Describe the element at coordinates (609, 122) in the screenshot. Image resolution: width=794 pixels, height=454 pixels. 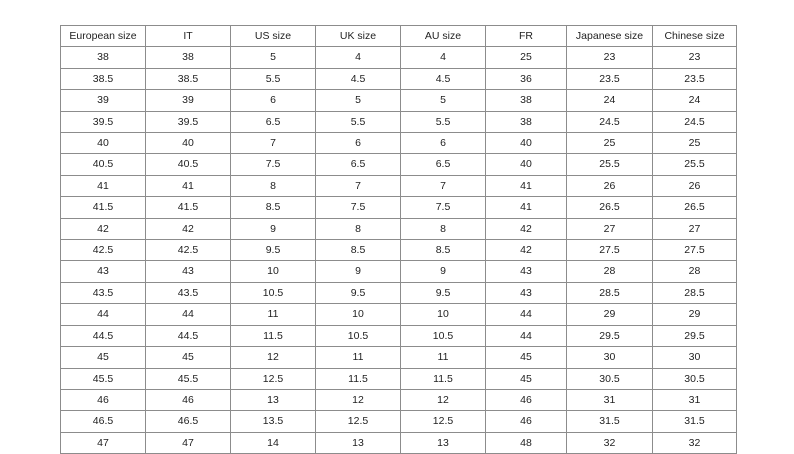
I see `table-cell: 24.5` at that location.